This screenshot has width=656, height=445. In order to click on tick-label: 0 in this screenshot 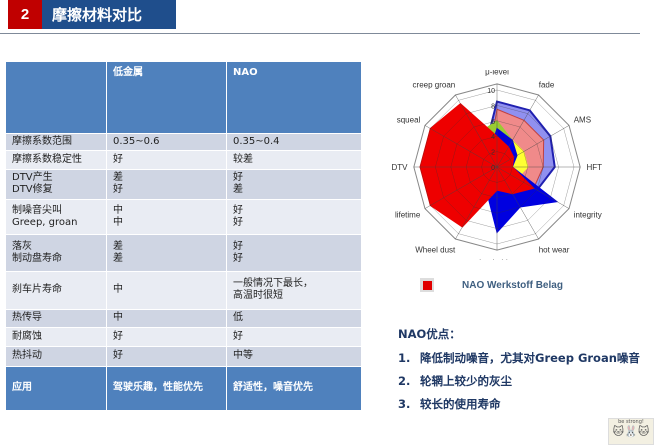, I will do `click(493, 168)`.